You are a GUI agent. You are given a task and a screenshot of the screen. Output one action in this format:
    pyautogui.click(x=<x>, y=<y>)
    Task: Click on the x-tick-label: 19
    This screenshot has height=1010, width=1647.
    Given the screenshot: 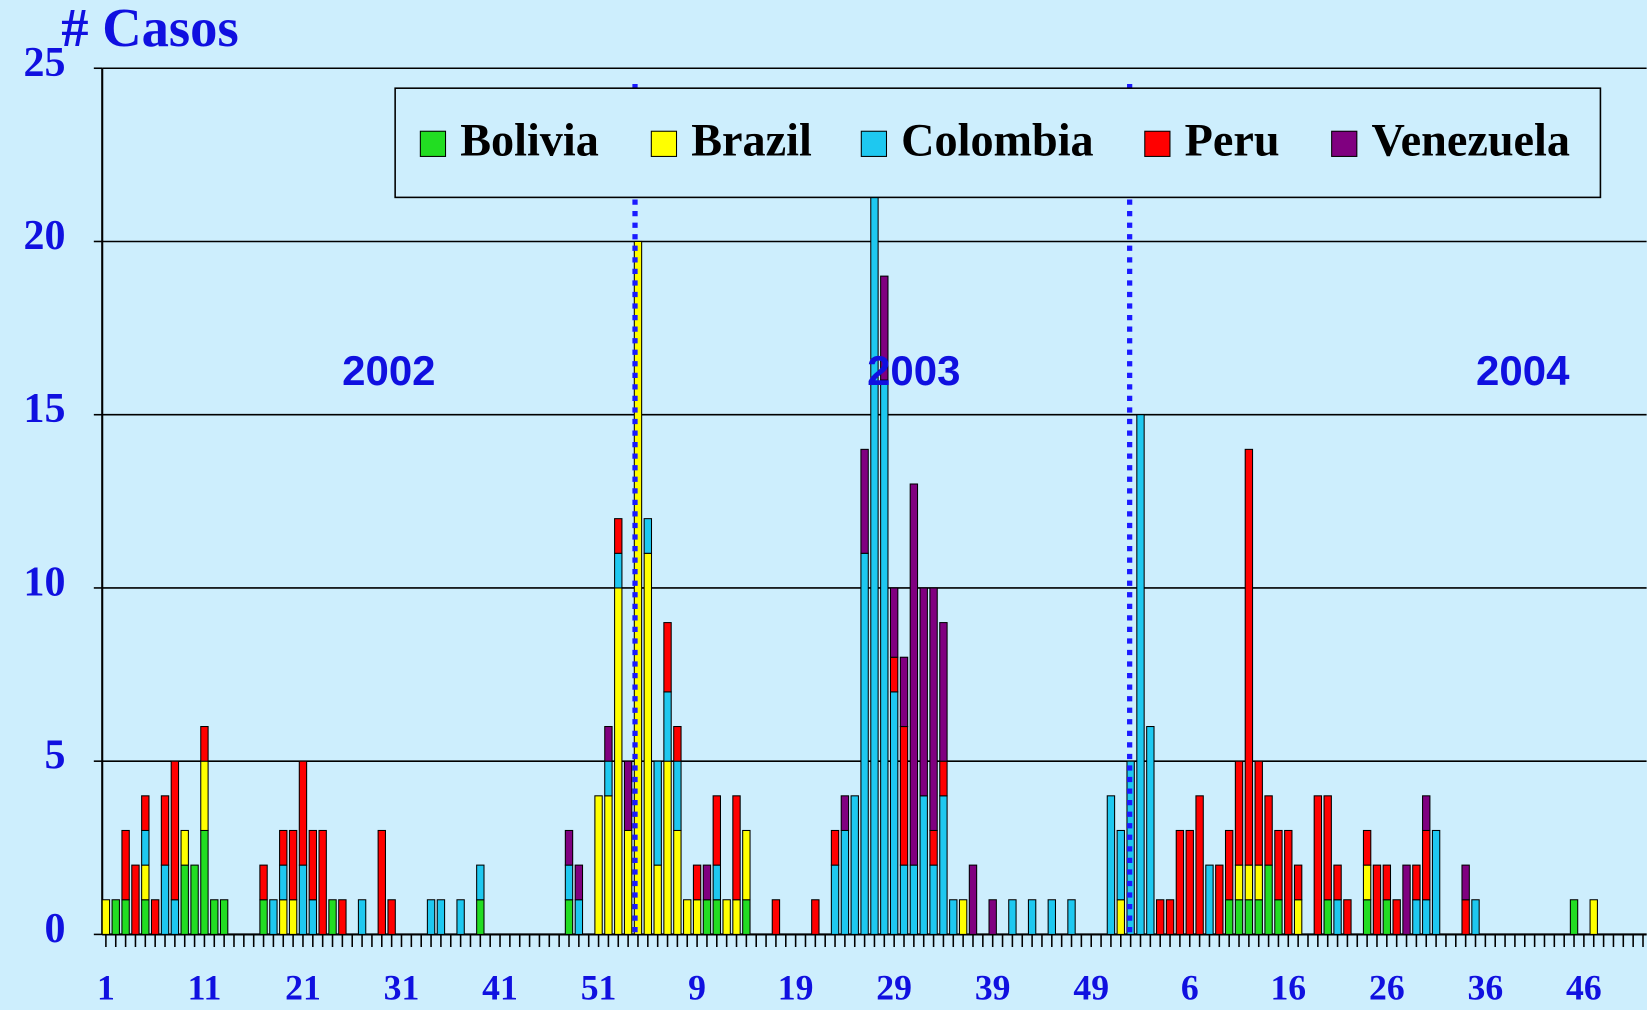 What is the action you would take?
    pyautogui.click(x=796, y=987)
    